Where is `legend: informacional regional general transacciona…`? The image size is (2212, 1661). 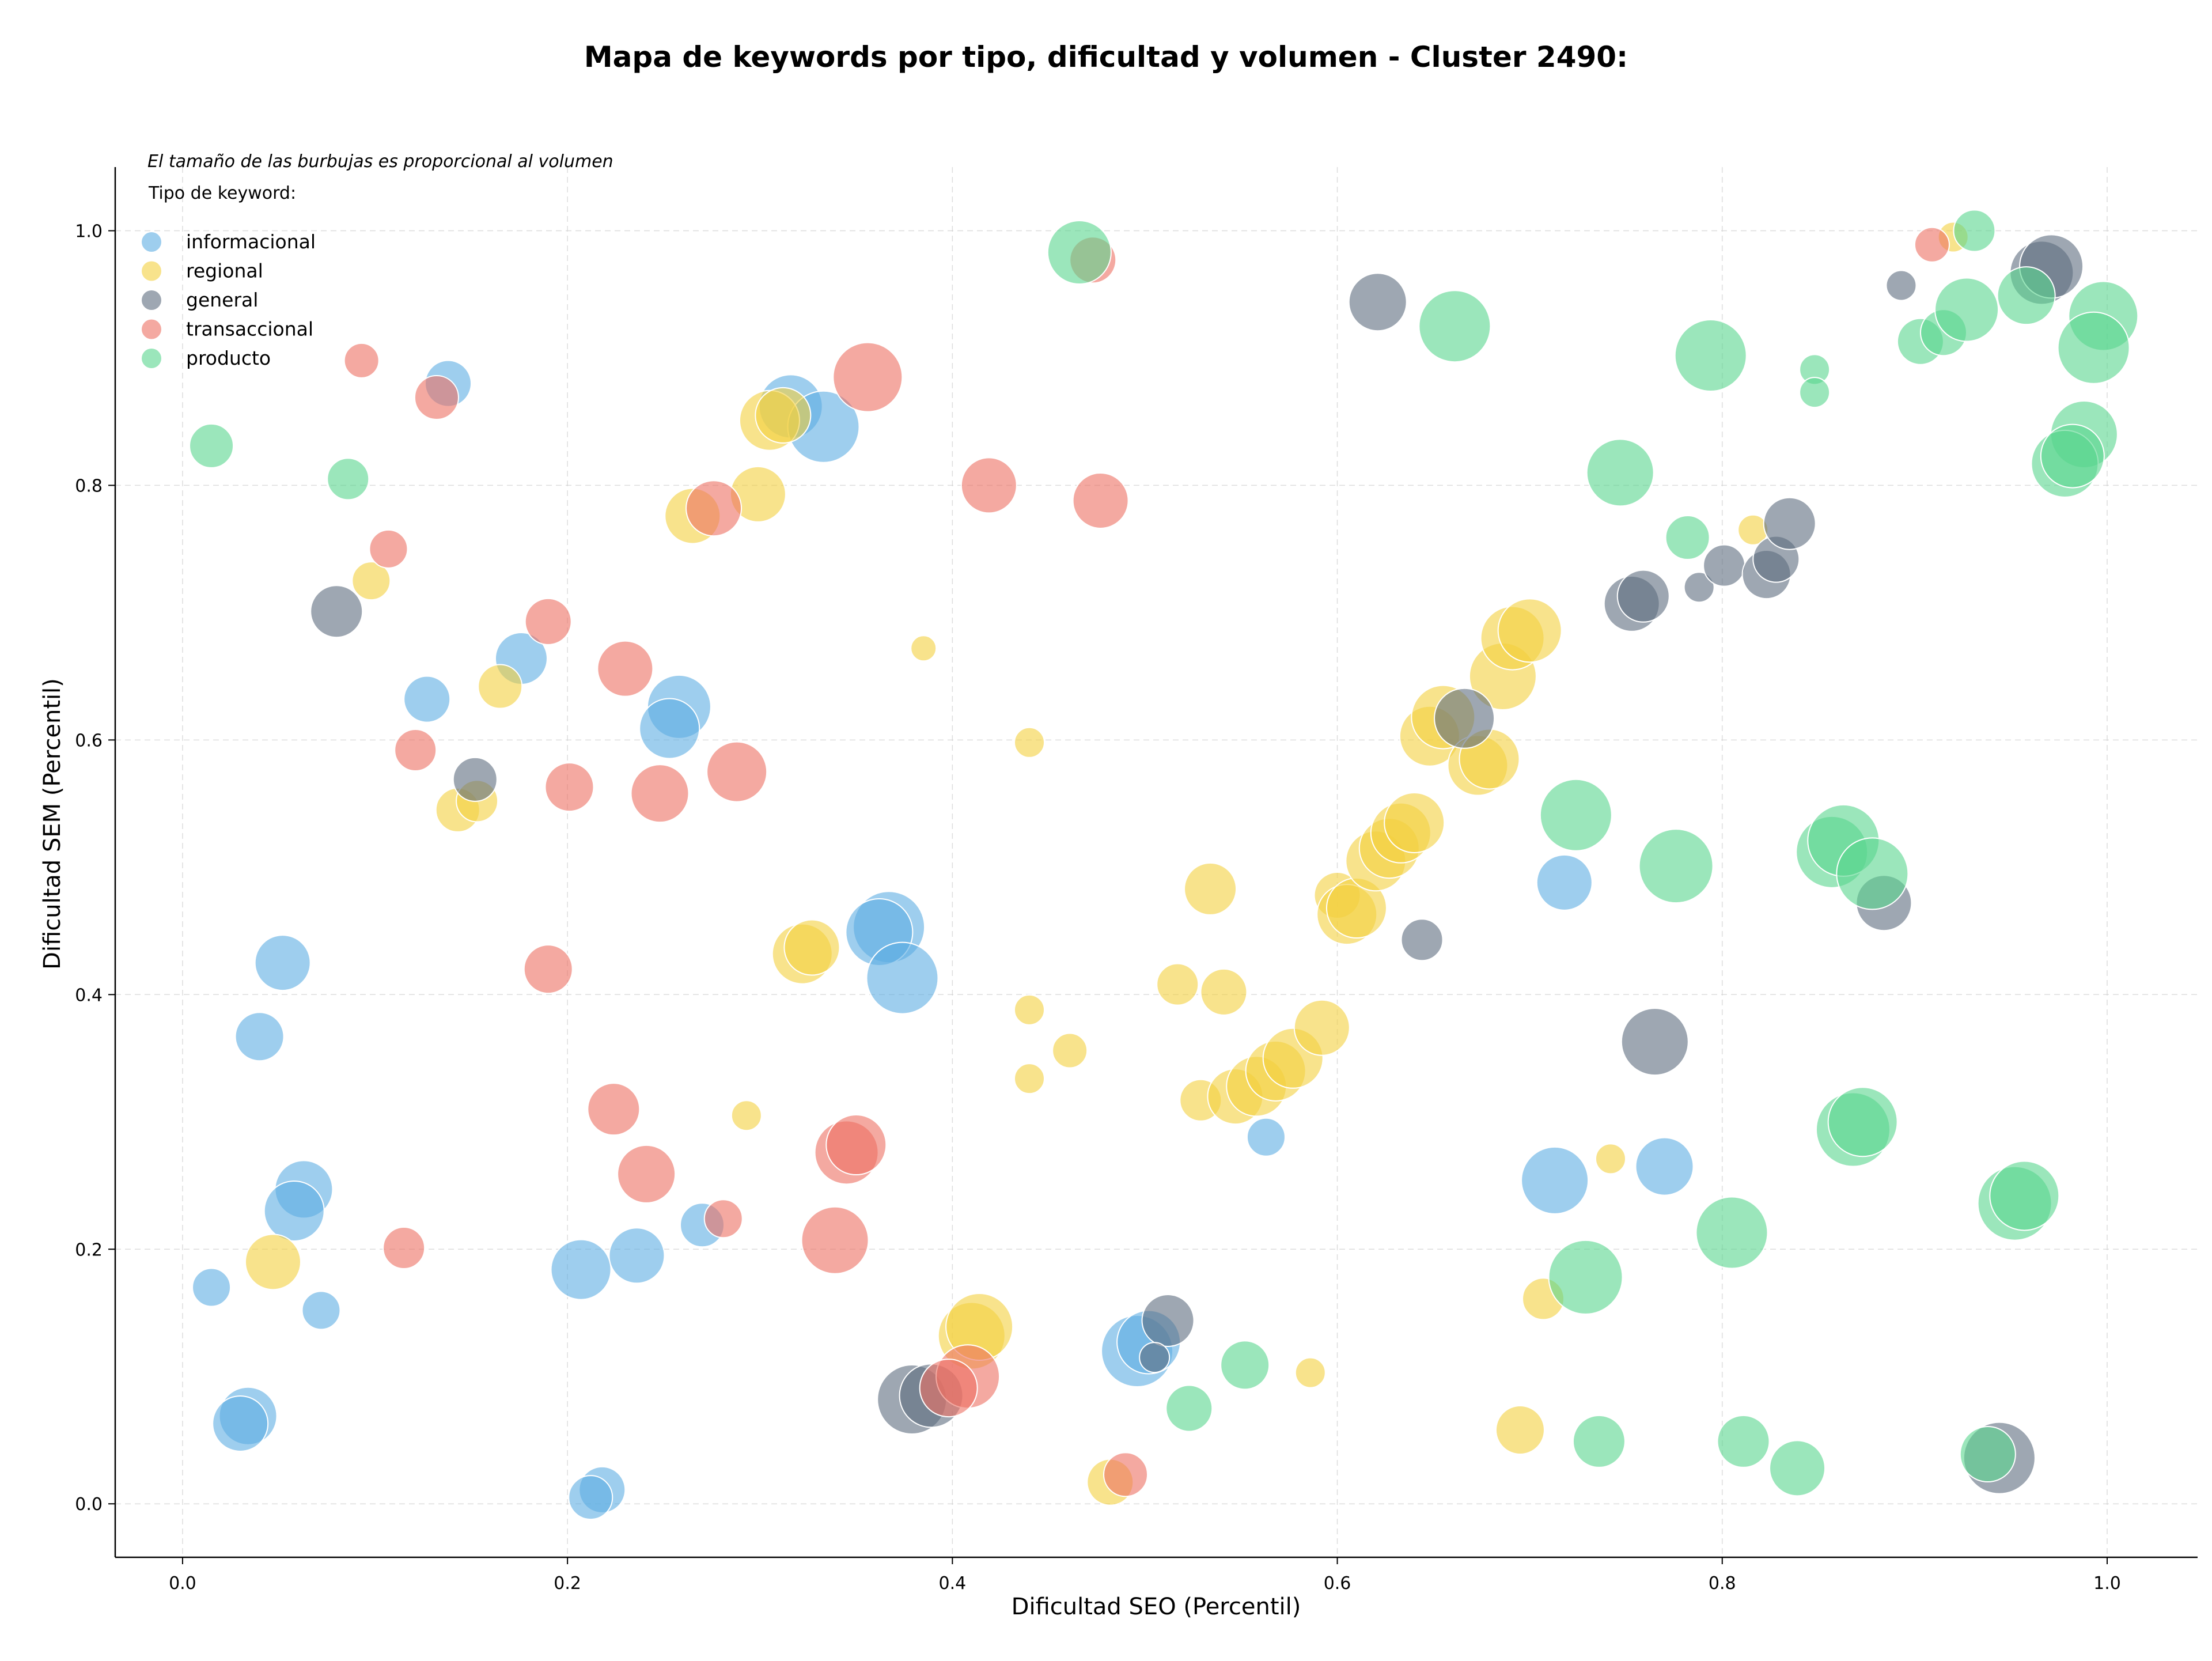 legend: informacional regional general transacciona… is located at coordinates (229, 299).